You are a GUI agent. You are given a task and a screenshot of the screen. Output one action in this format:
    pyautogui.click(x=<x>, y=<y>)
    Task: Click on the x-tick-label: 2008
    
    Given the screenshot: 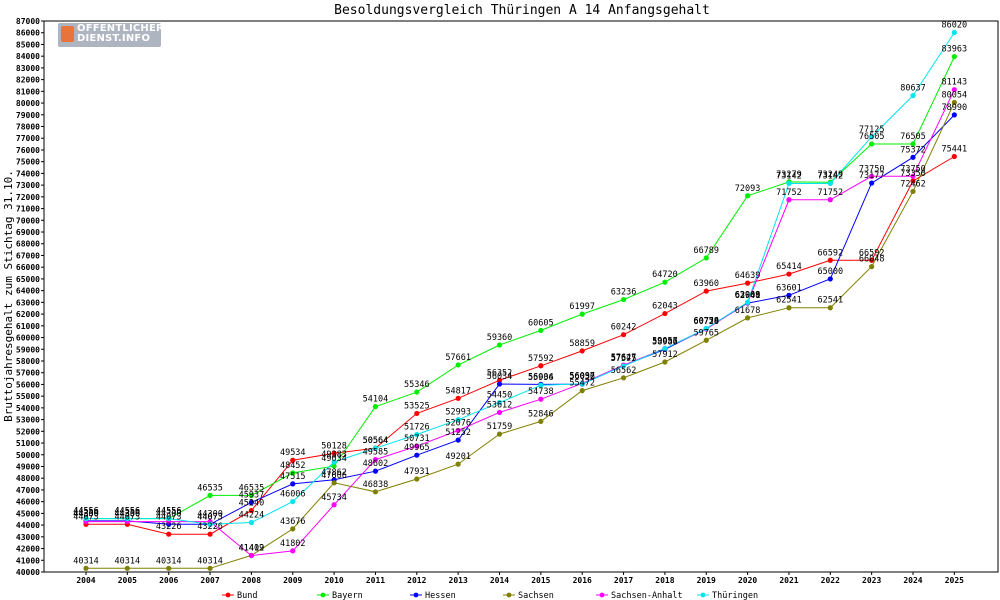 What is the action you would take?
    pyautogui.click(x=251, y=580)
    